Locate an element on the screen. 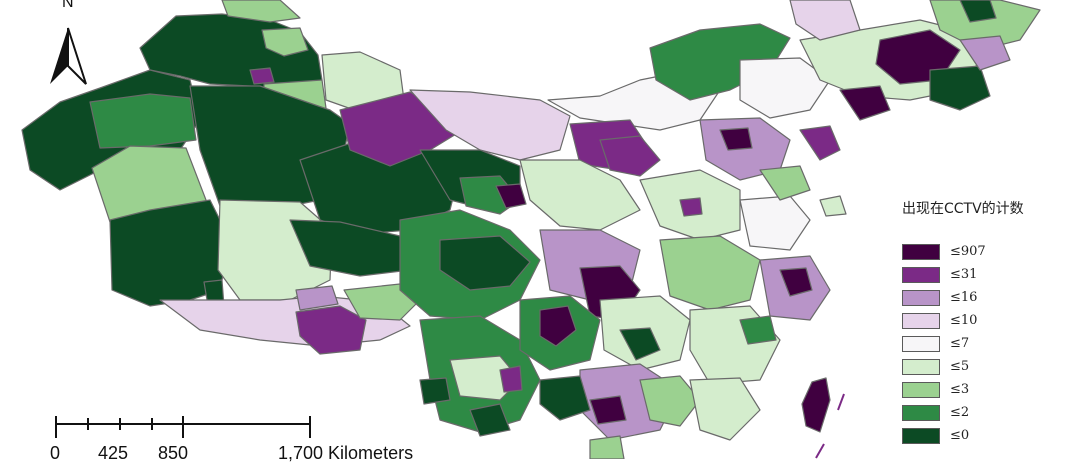  island-marks is located at coordinates (830, 426).